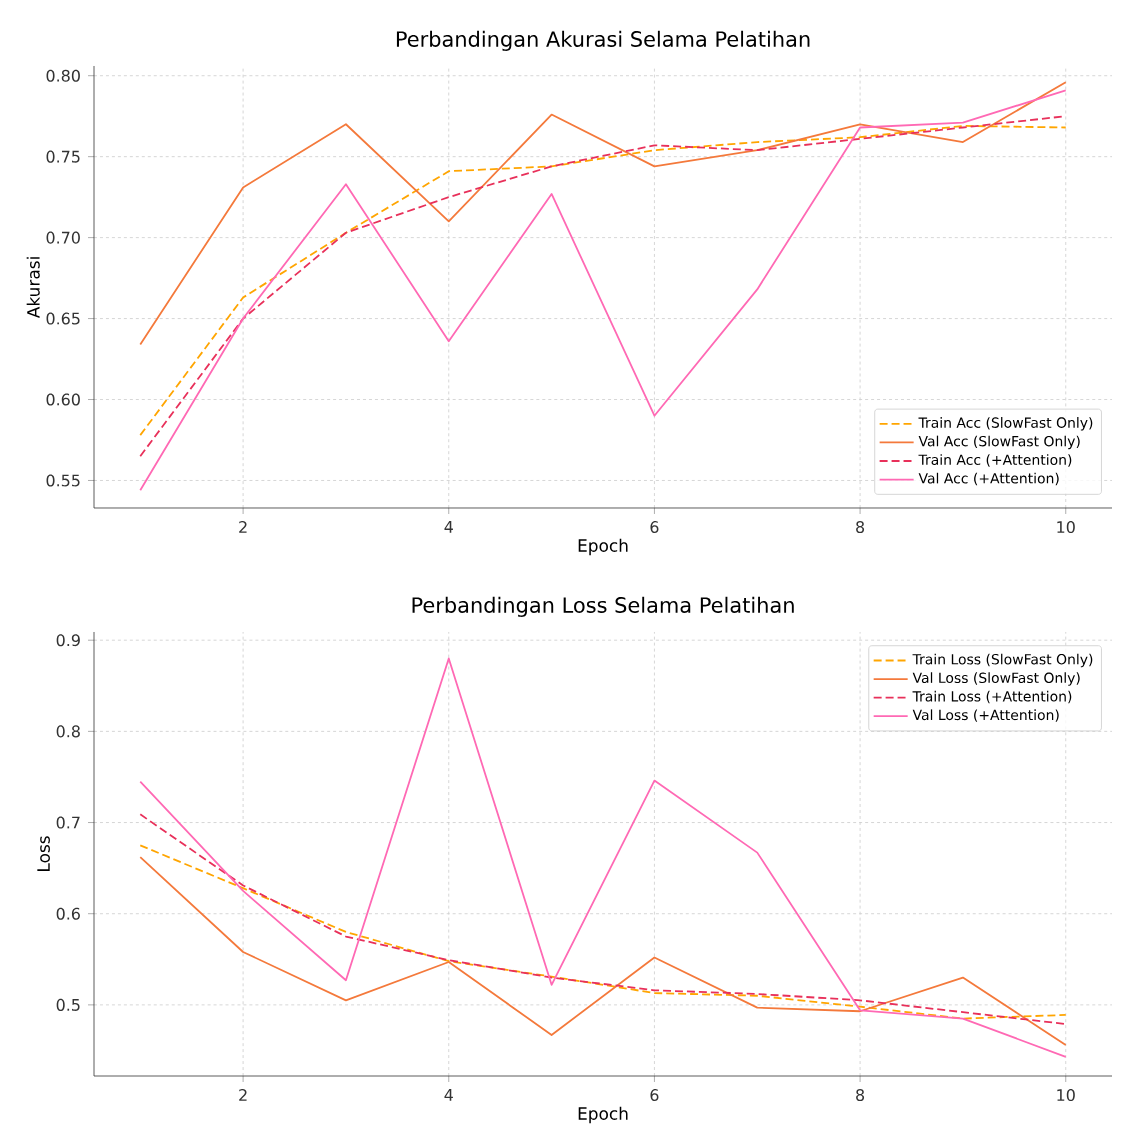 The height and width of the screenshot is (1144, 1138). I want to click on y-axis-title: Loss, so click(43, 853).